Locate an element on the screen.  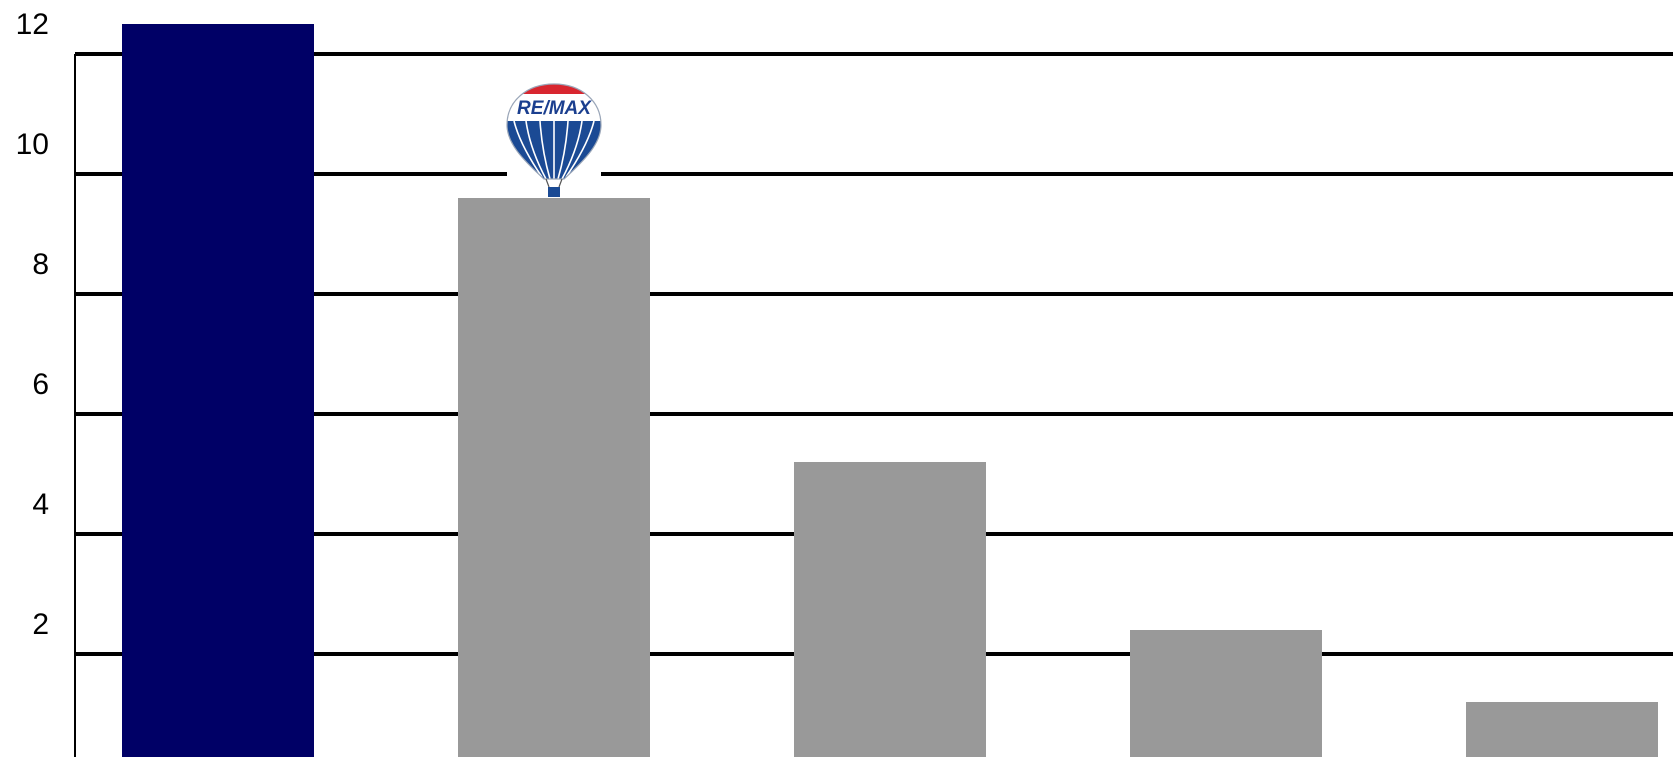
y-tick-label-8: 8 is located at coordinates (40, 264).